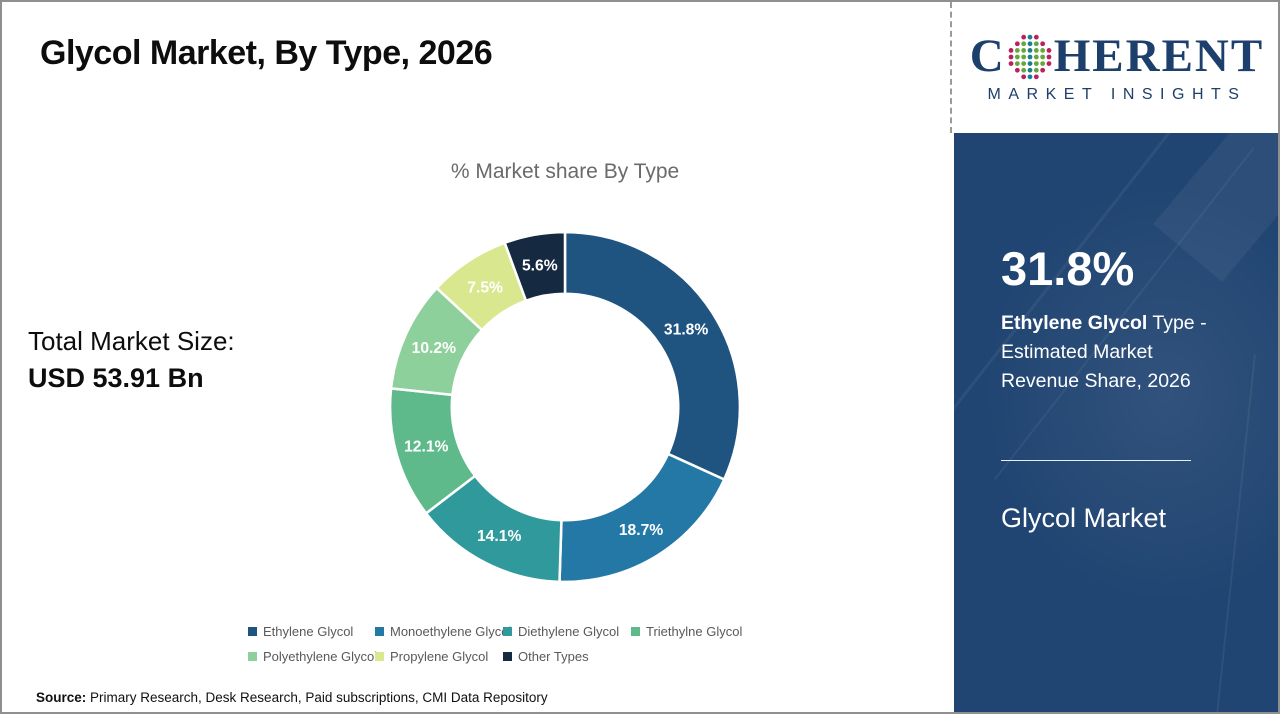 The width and height of the screenshot is (1280, 720). What do you see at coordinates (434, 348) in the screenshot?
I see `donut-segment-label: 10.2%` at bounding box center [434, 348].